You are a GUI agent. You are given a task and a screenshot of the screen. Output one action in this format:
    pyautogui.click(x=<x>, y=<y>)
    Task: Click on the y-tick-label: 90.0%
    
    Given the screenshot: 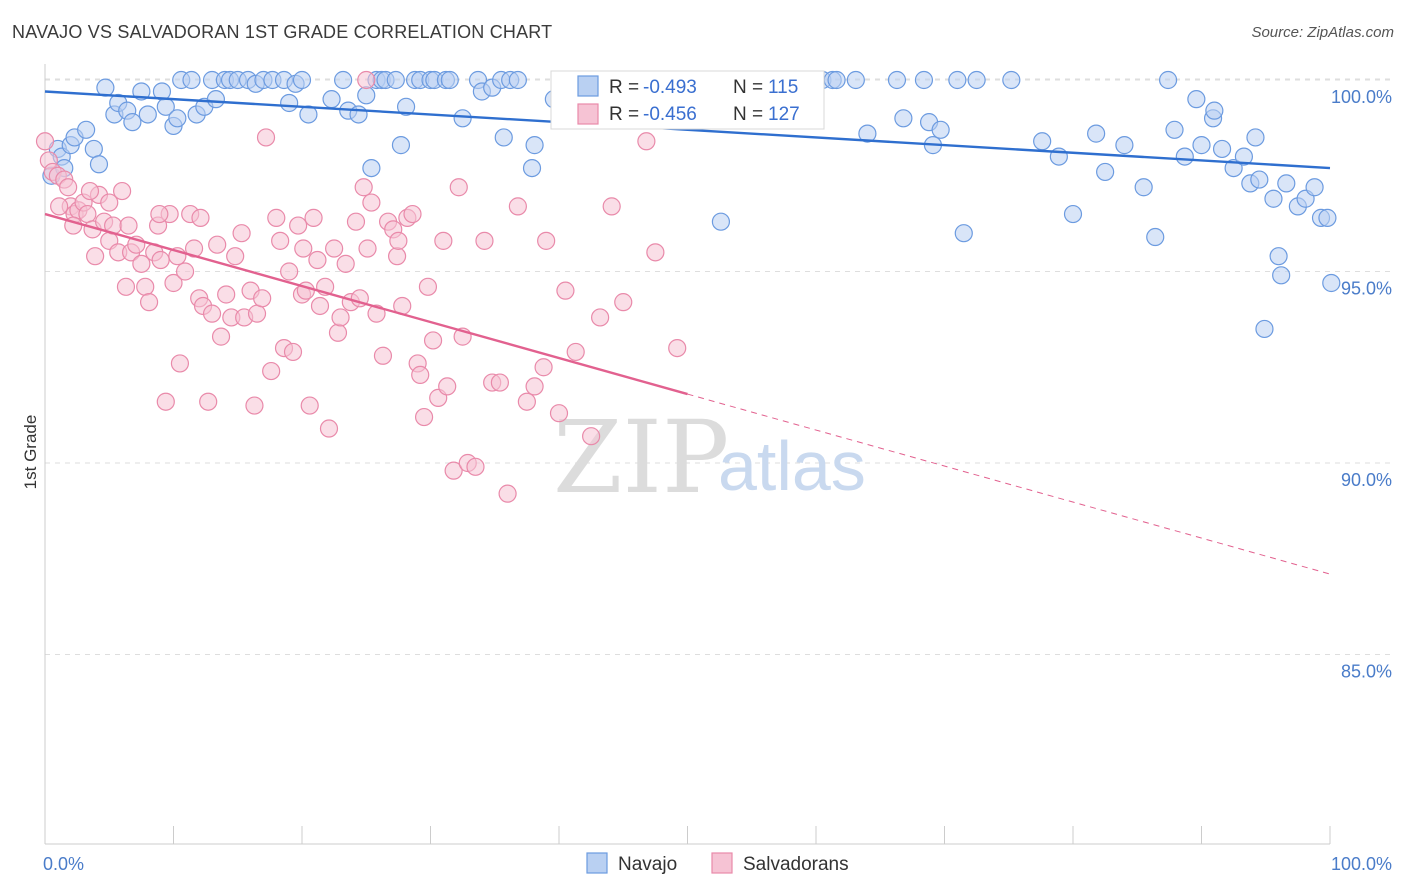 What is the action you would take?
    pyautogui.click(x=1366, y=480)
    